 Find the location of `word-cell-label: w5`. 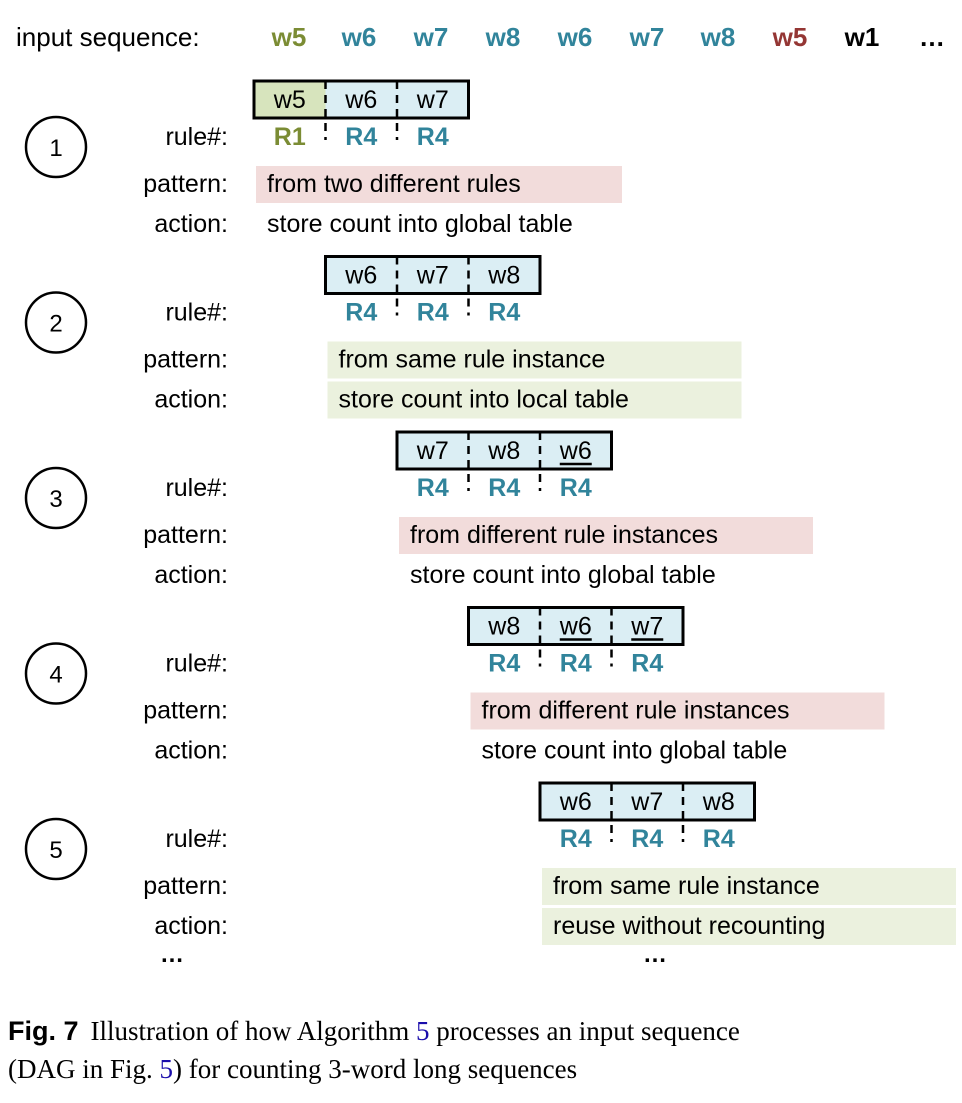

word-cell-label: w5 is located at coordinates (289, 100).